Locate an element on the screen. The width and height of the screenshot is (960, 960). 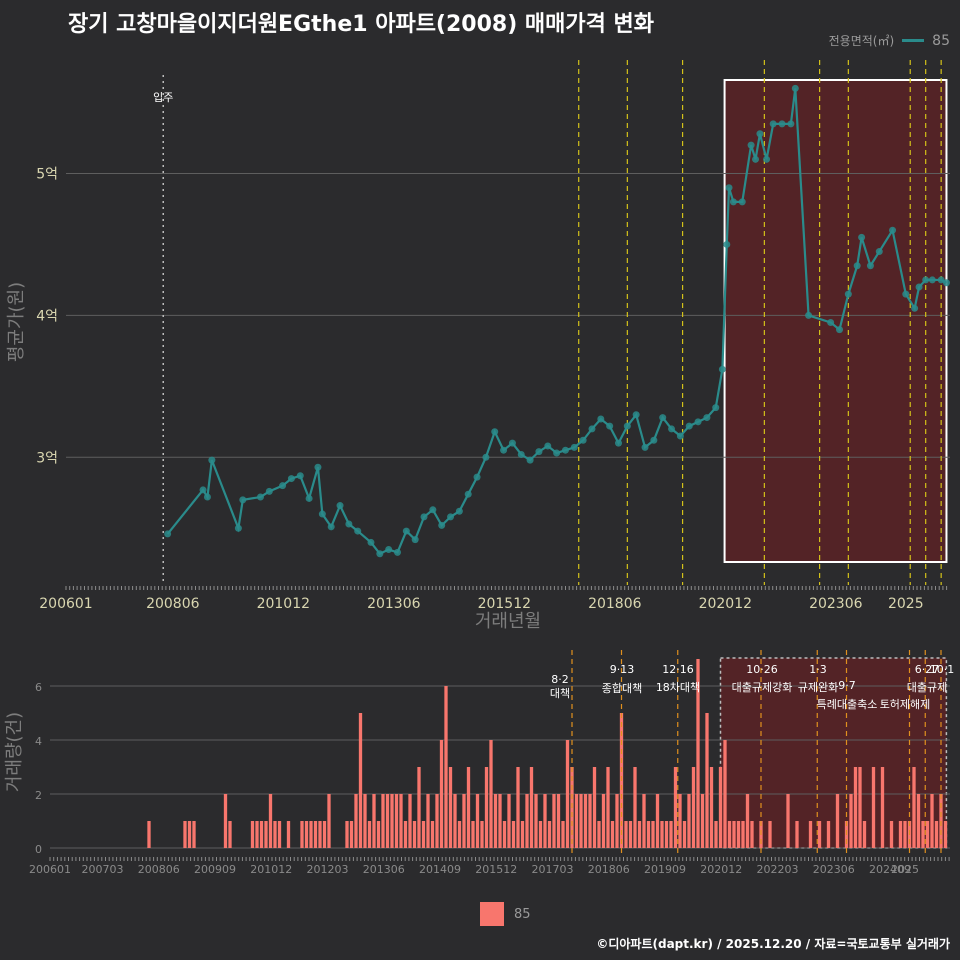
bottom-legend: 85 is located at coordinates (505, 914).